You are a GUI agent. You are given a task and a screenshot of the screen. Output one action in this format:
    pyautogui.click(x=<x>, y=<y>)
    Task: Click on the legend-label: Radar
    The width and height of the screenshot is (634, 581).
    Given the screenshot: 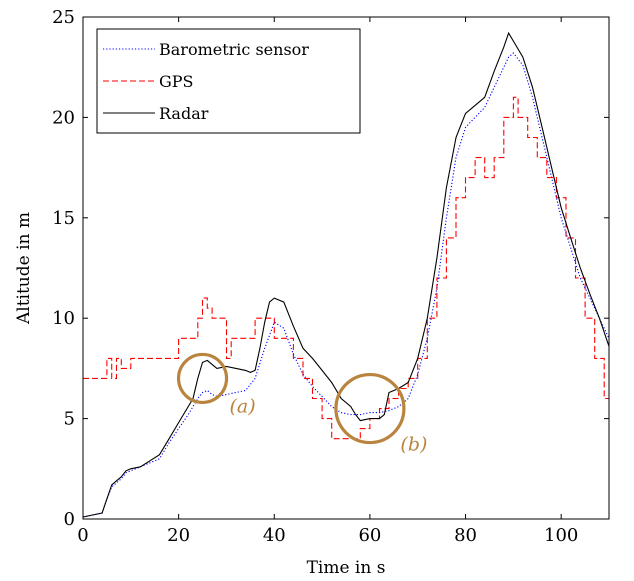 What is the action you would take?
    pyautogui.click(x=184, y=113)
    